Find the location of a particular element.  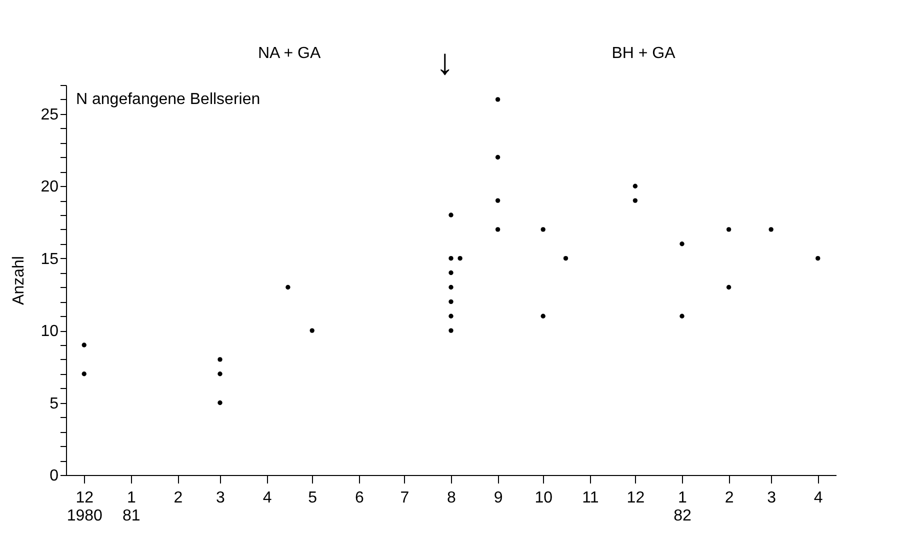

x-tick-label: 1 82 is located at coordinates (683, 507).